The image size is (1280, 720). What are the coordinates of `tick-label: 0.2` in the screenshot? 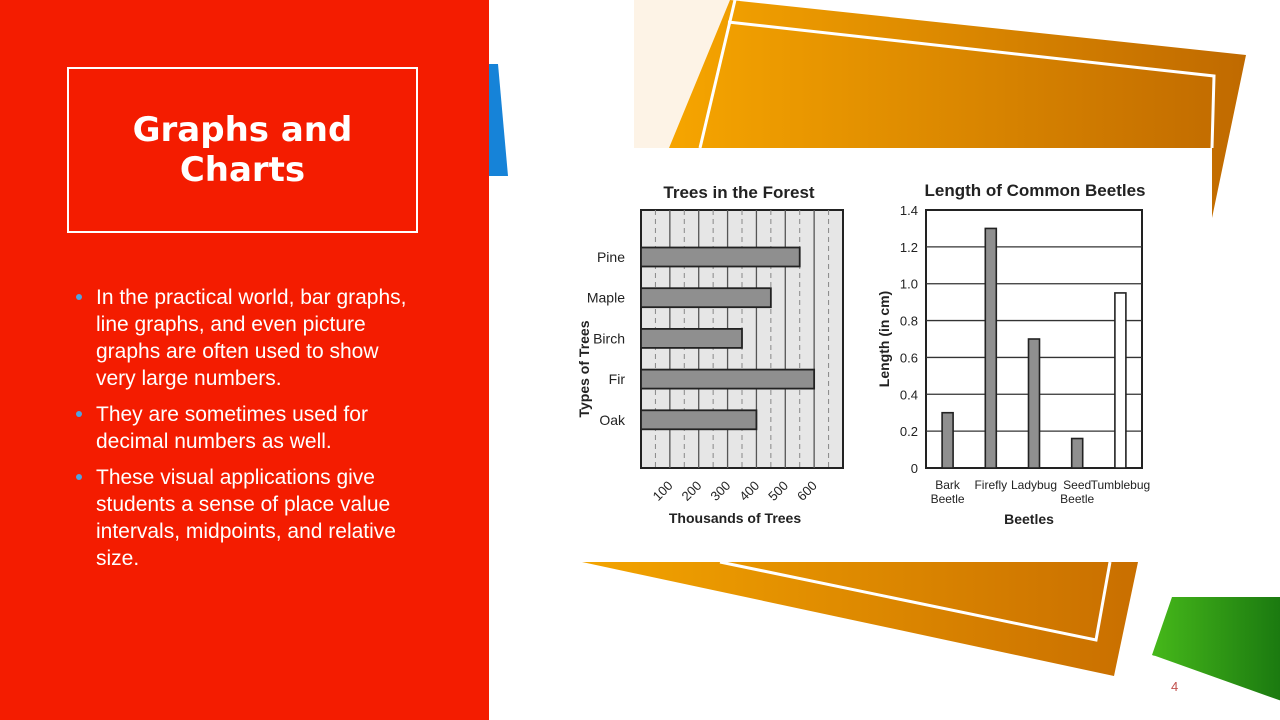 It's located at (909, 431).